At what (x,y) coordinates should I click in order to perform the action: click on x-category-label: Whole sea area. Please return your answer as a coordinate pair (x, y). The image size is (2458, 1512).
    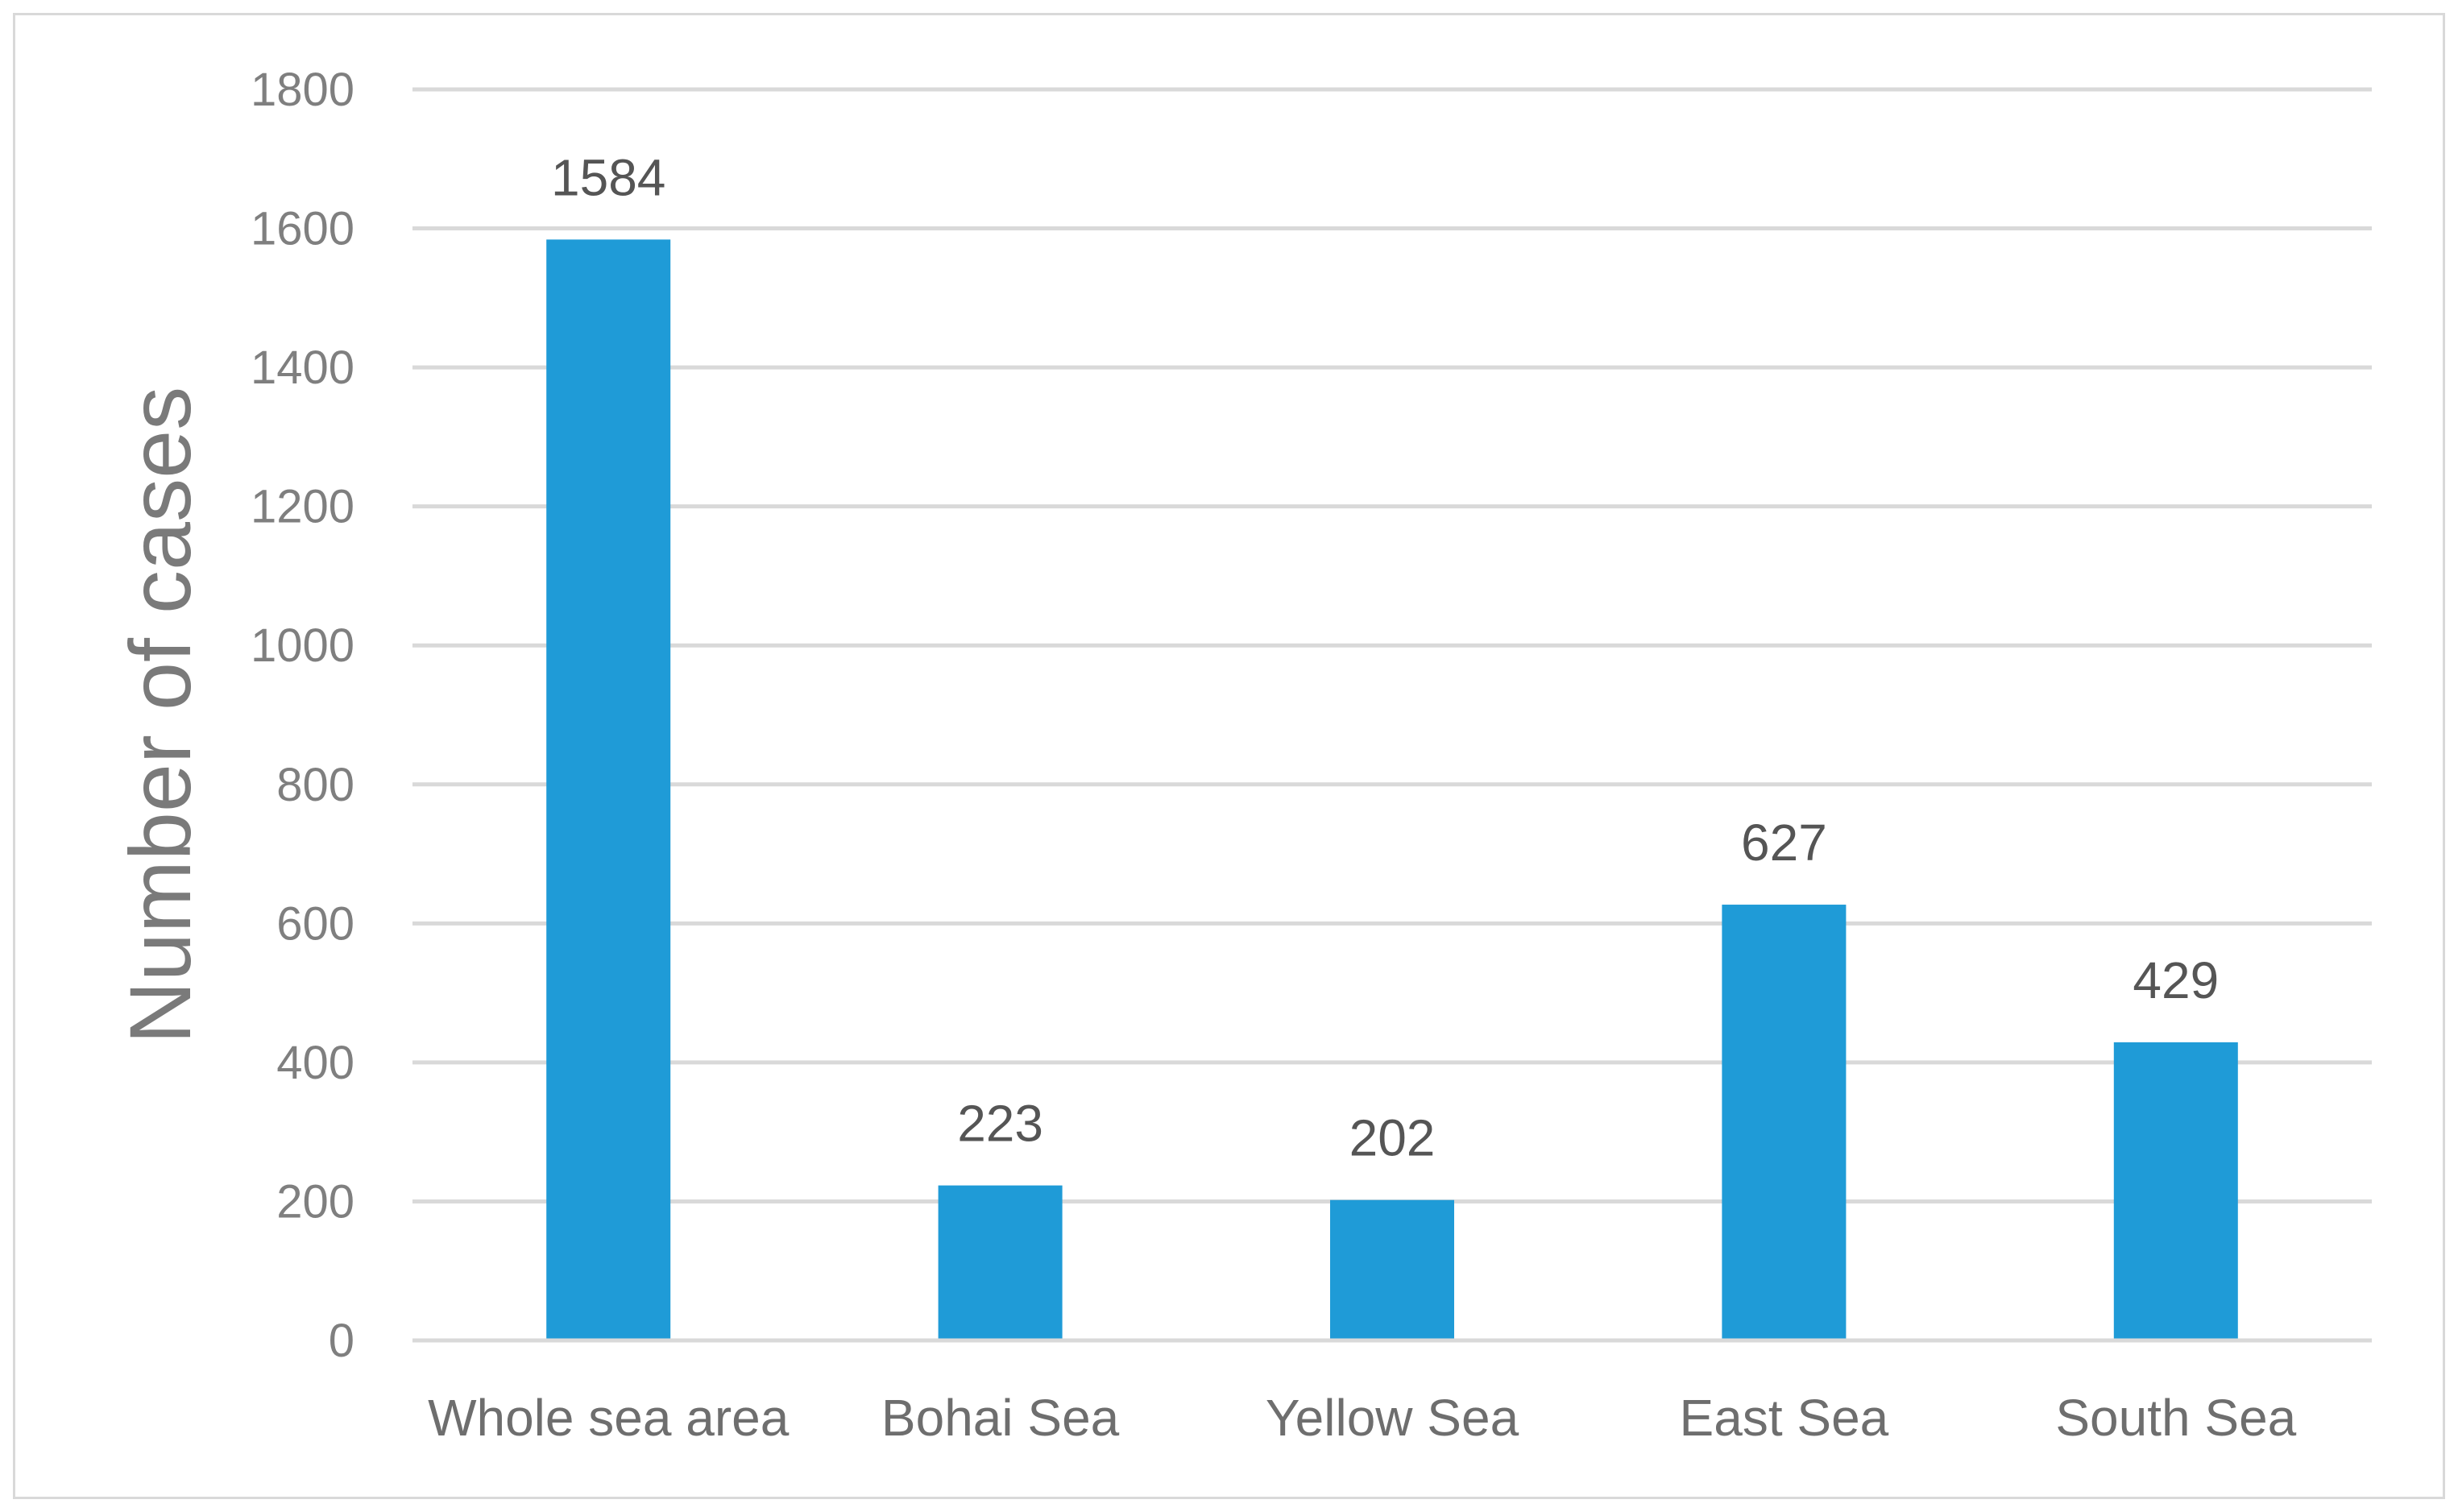
    Looking at the image, I should click on (609, 1418).